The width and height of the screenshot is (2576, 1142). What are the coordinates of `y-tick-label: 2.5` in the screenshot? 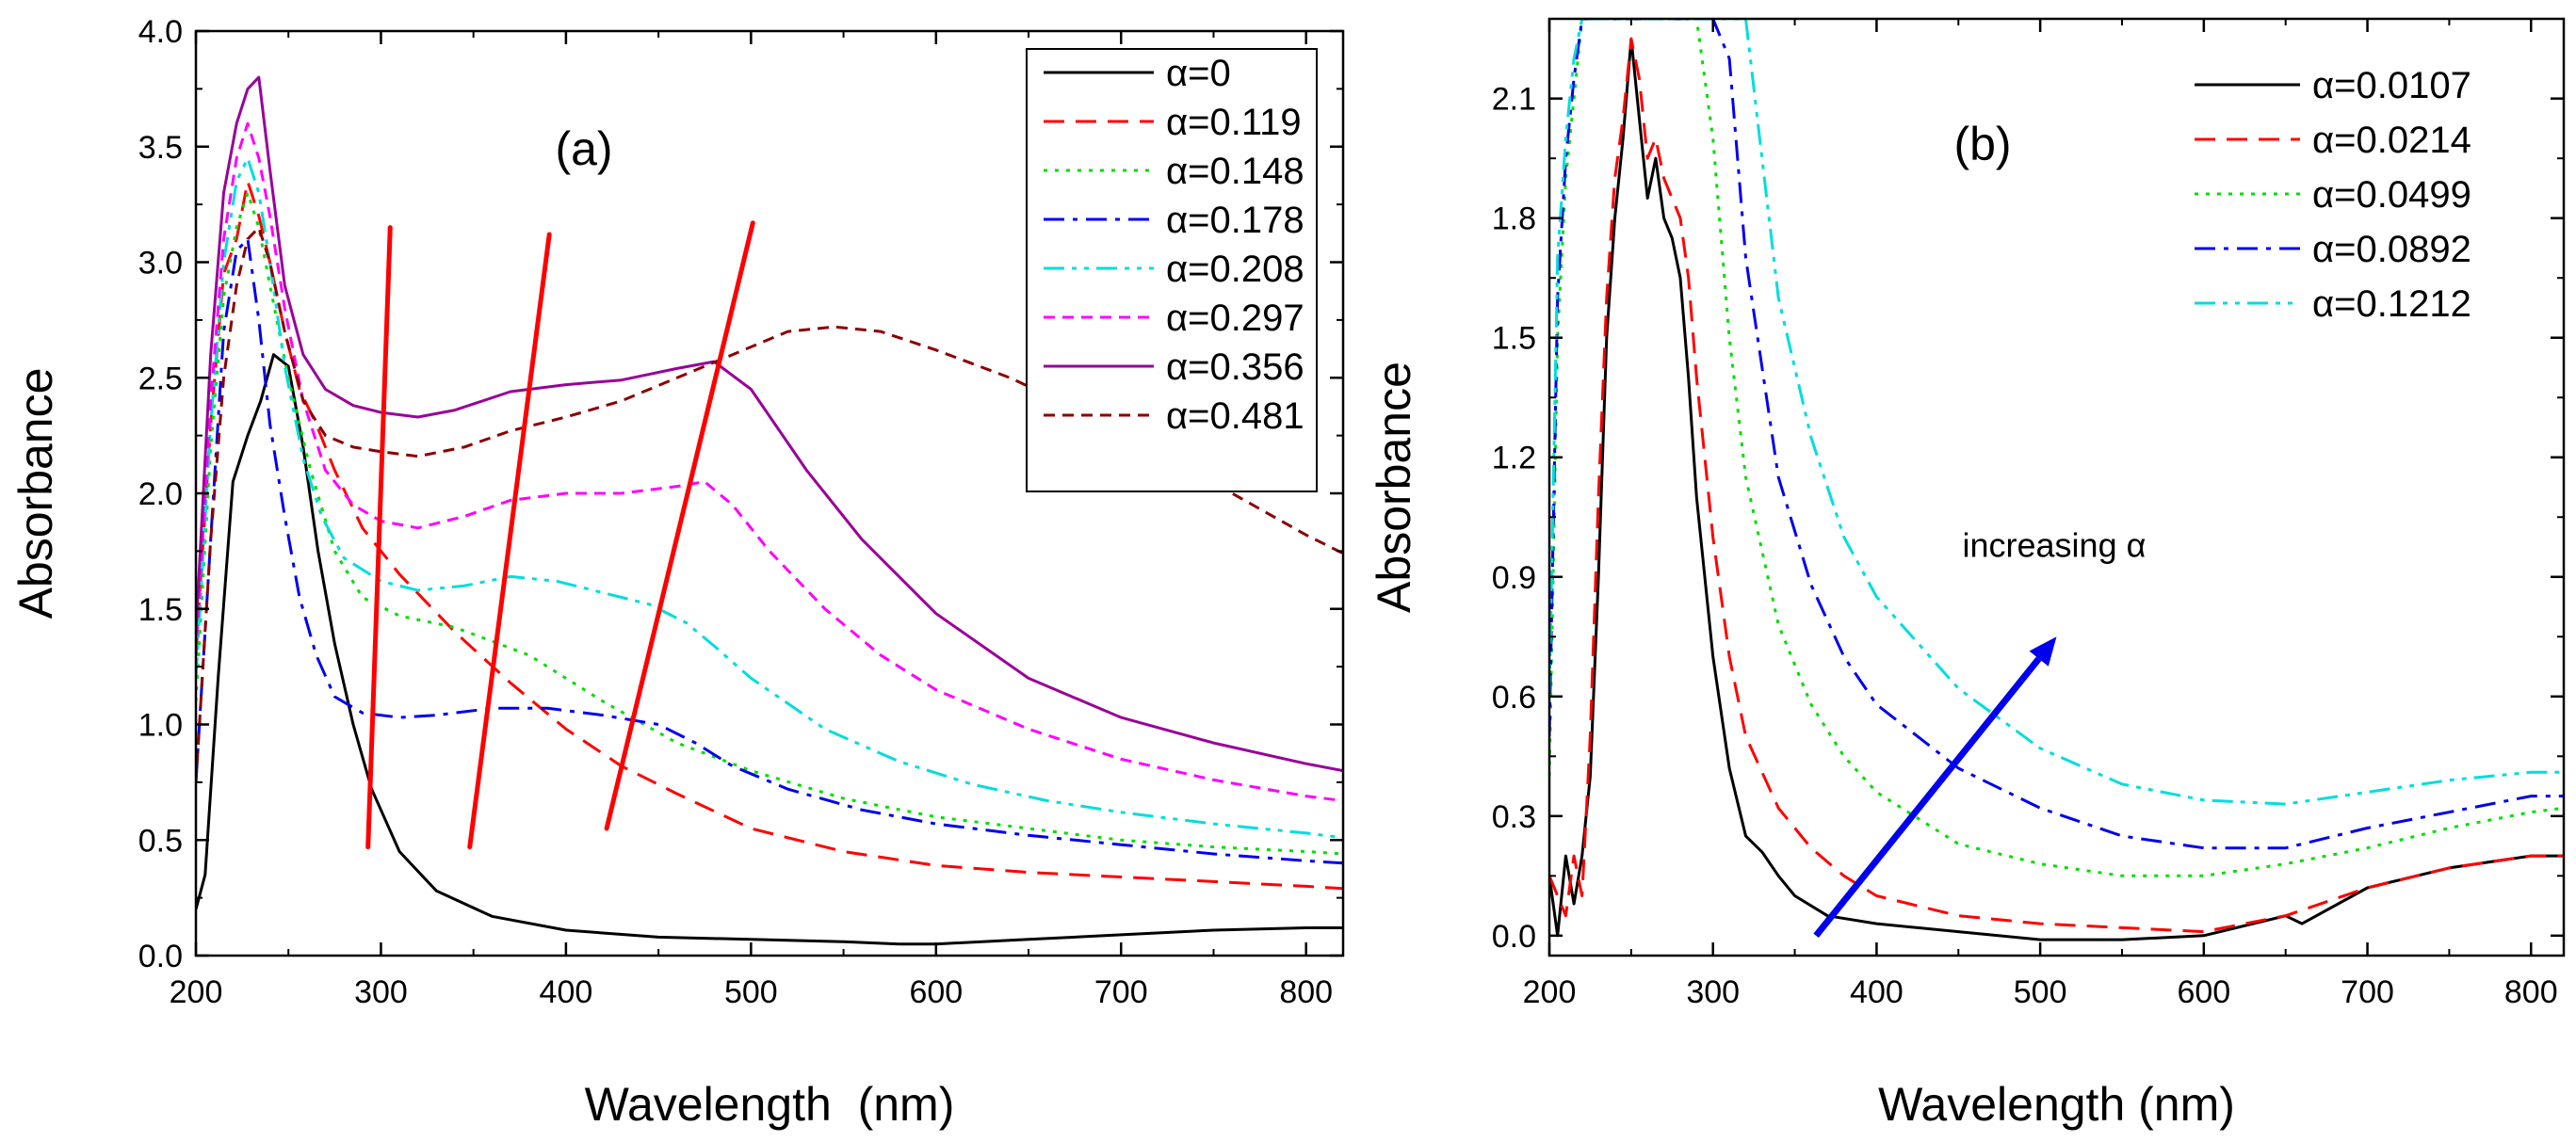 It's located at (160, 379).